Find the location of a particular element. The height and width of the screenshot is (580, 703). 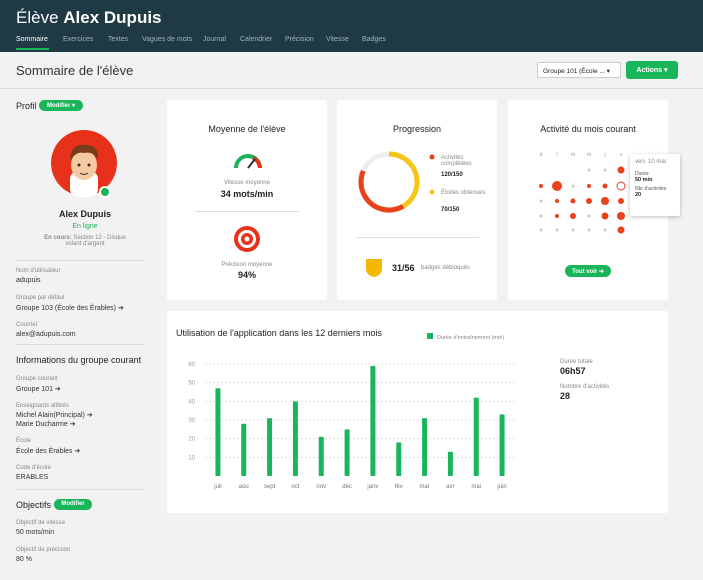

x-tick-label: nov is located at coordinates (321, 487).